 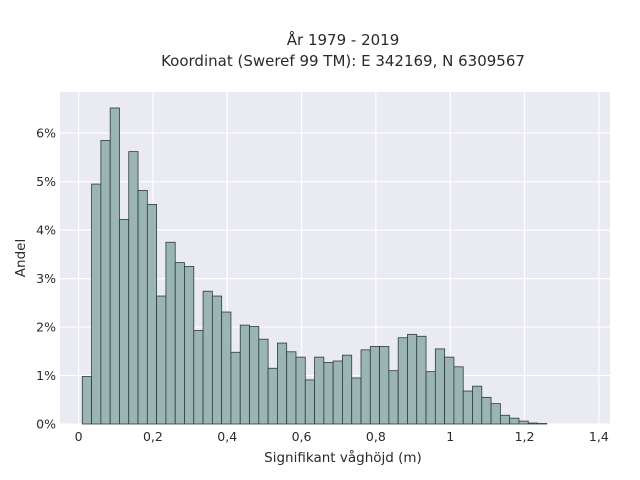 What do you see at coordinates (46, 133) in the screenshot?
I see `y-tick-label-6: 6%` at bounding box center [46, 133].